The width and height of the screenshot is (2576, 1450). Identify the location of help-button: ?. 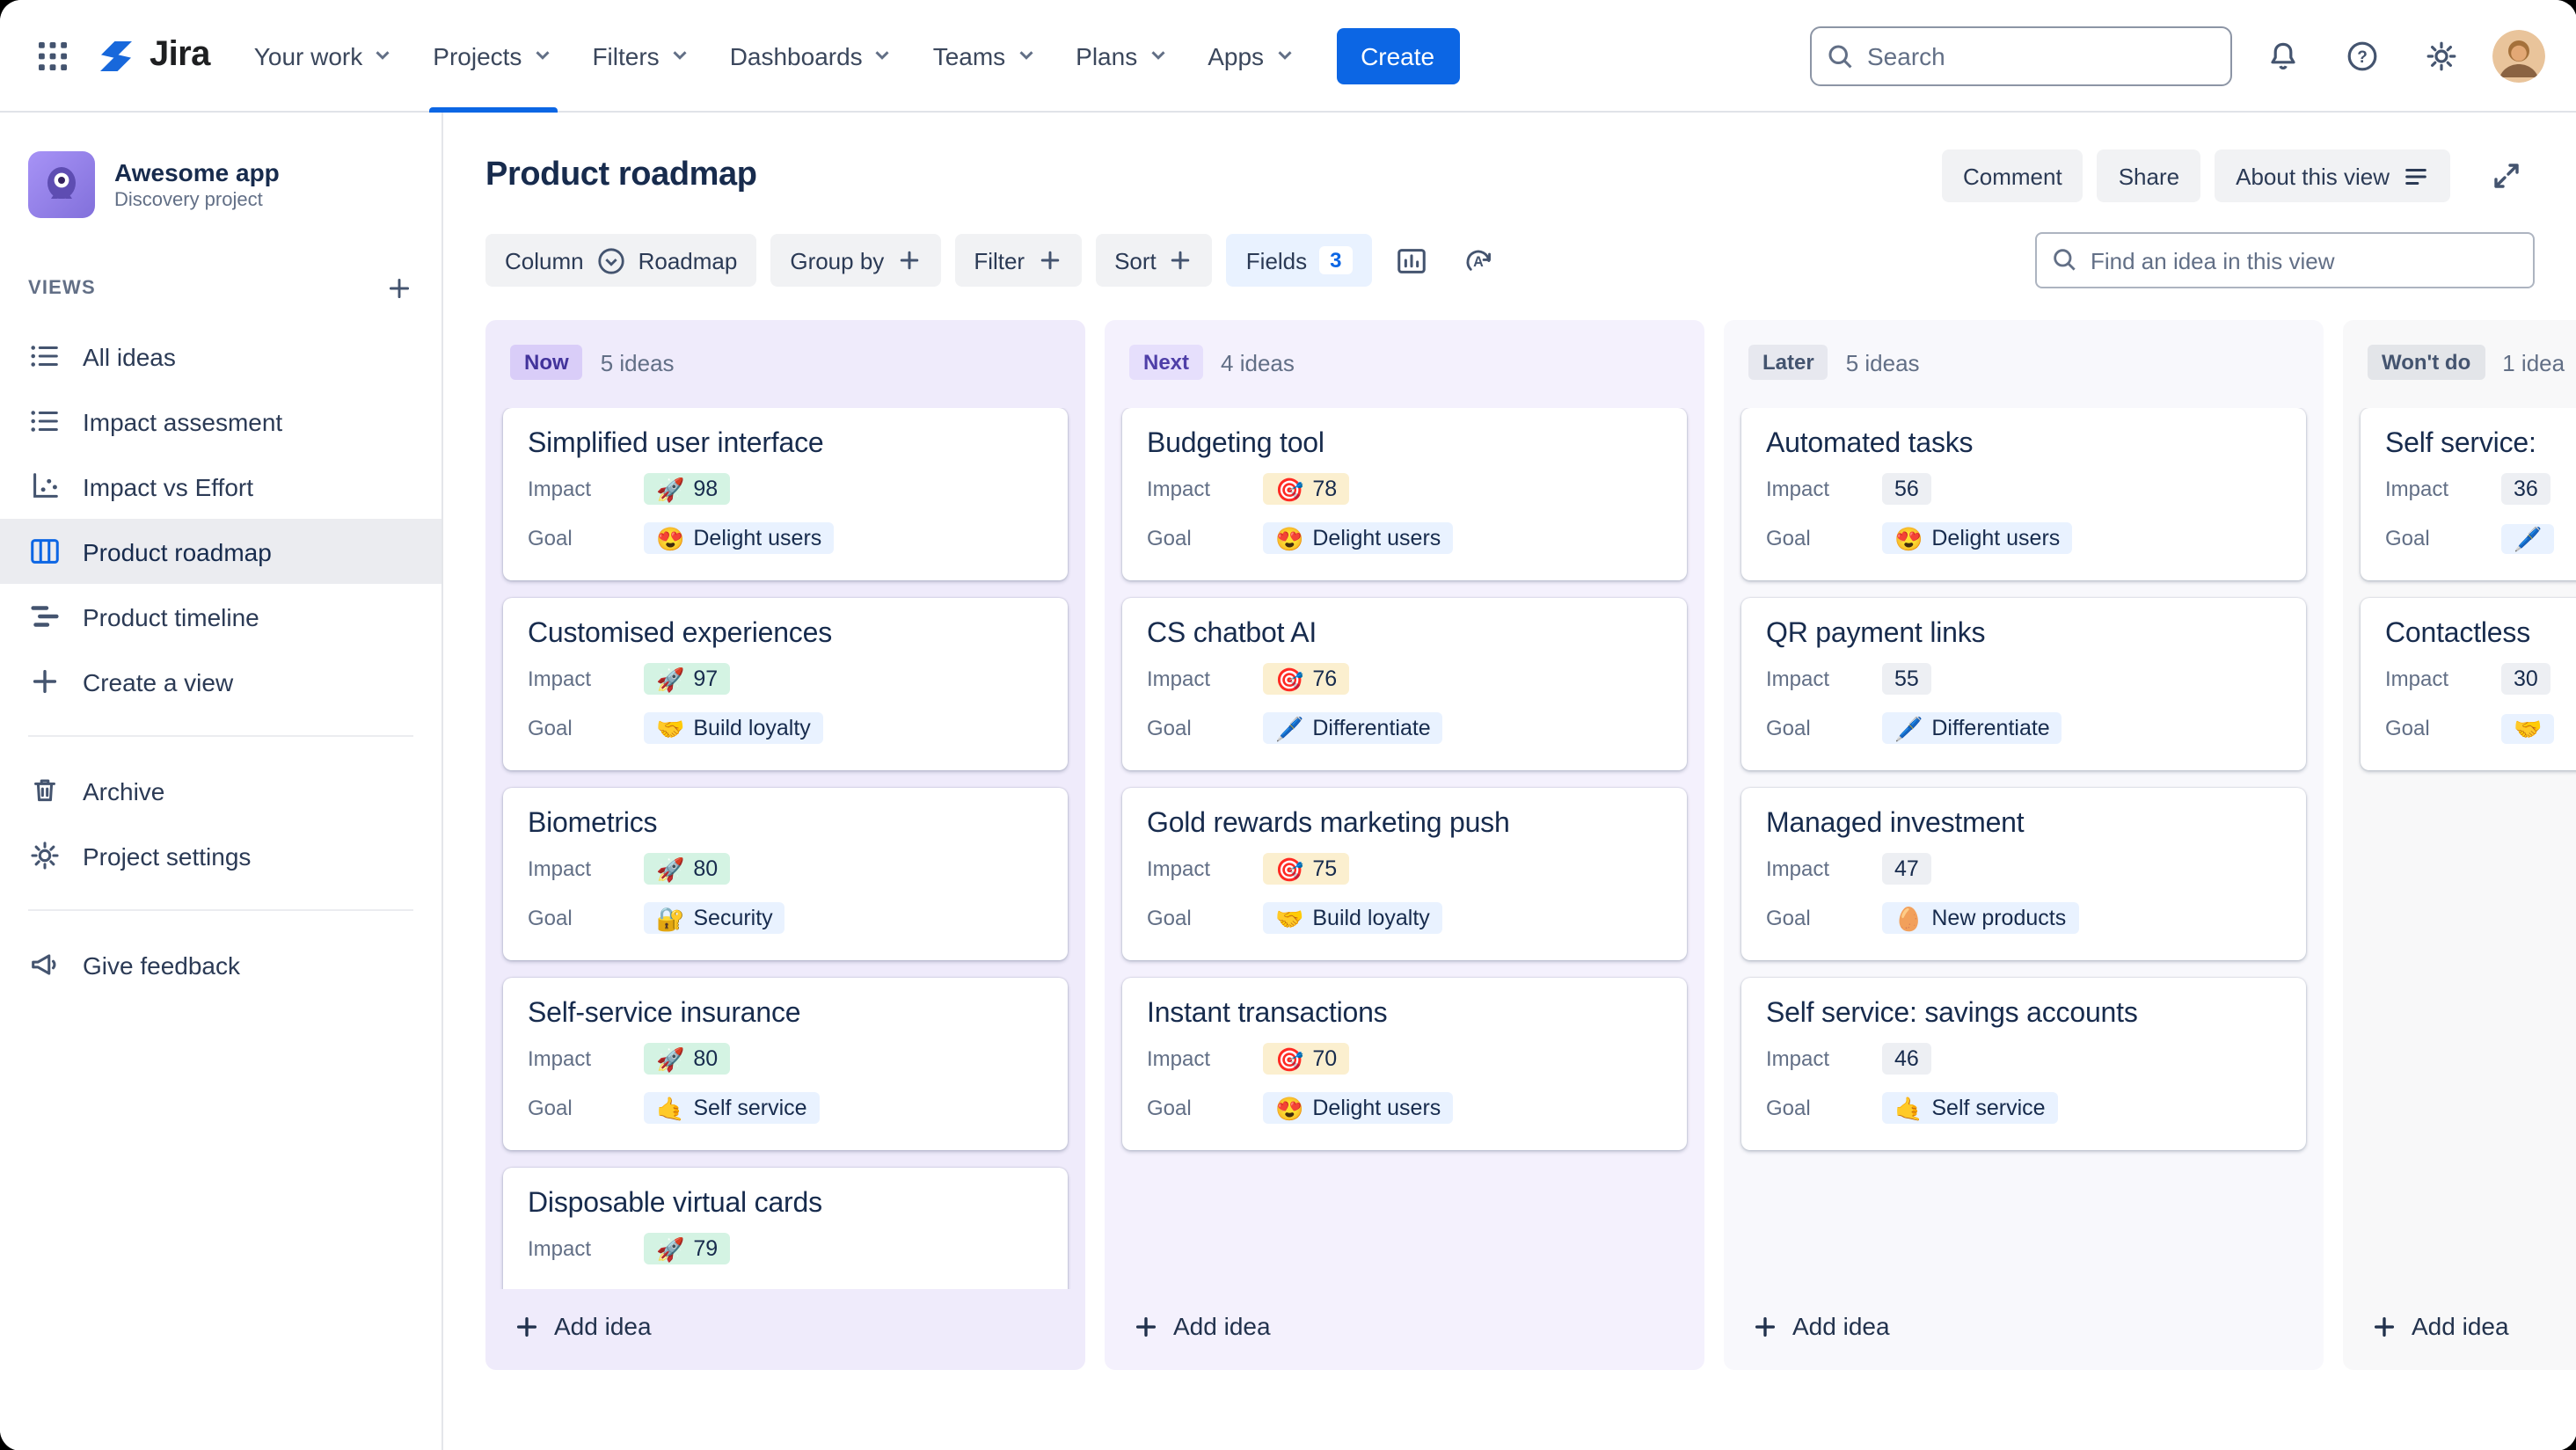
(2361, 55).